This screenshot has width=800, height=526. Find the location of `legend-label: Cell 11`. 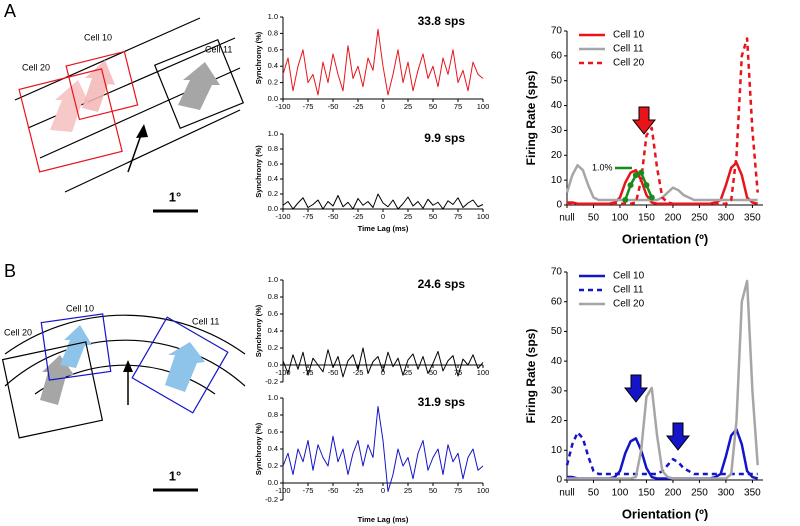

legend-label: Cell 11 is located at coordinates (628, 49).